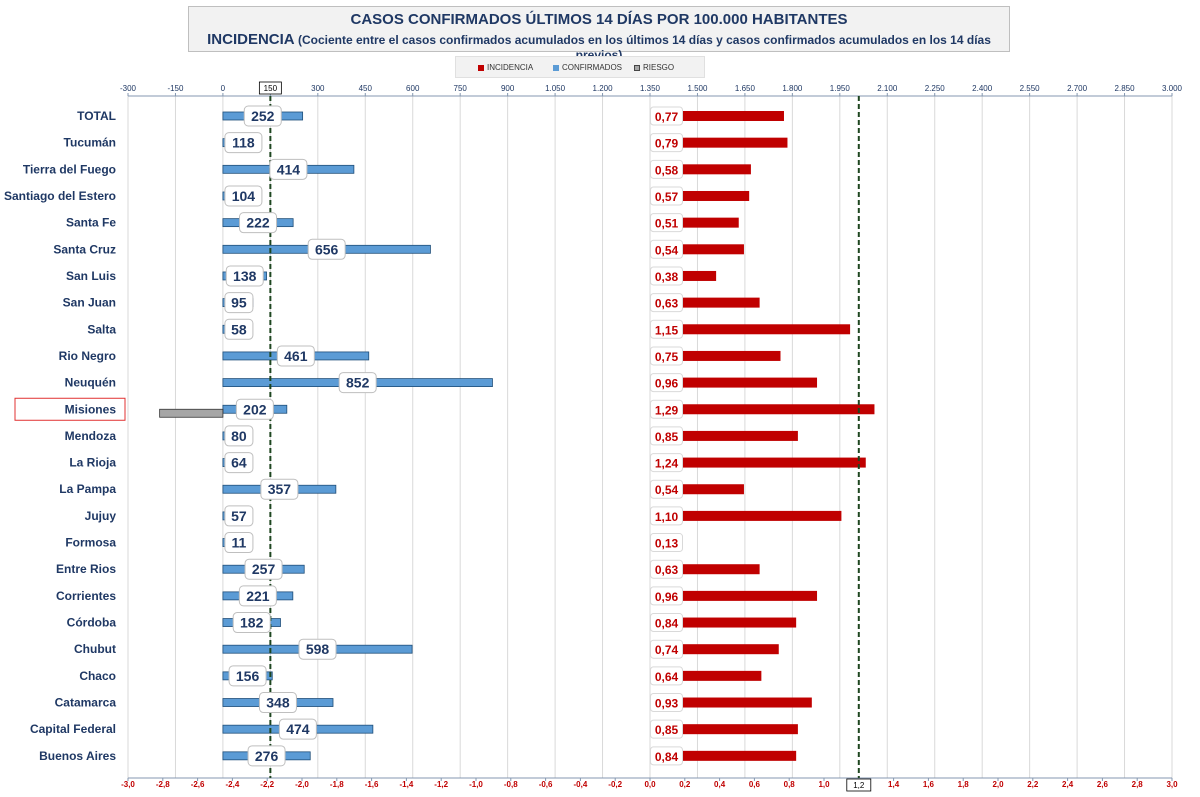  Describe the element at coordinates (73, 729) in the screenshot. I see `category-label: Capital Federal` at that location.